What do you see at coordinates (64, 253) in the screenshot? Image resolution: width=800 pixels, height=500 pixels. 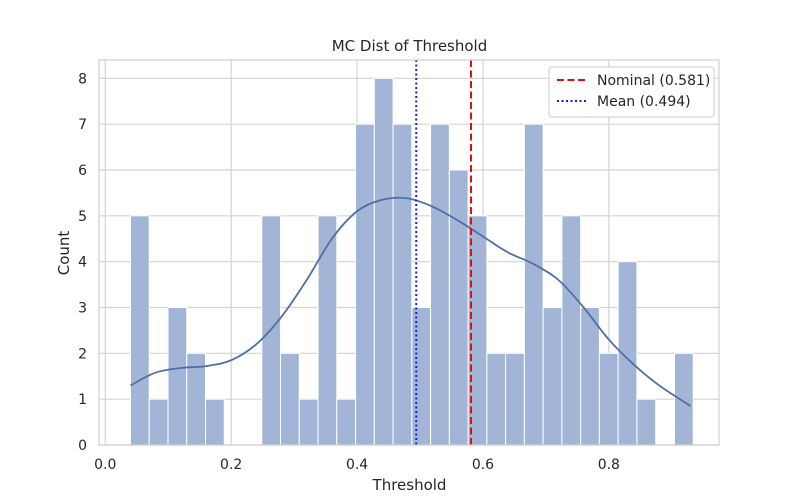 I see `y-axis-label: Count` at bounding box center [64, 253].